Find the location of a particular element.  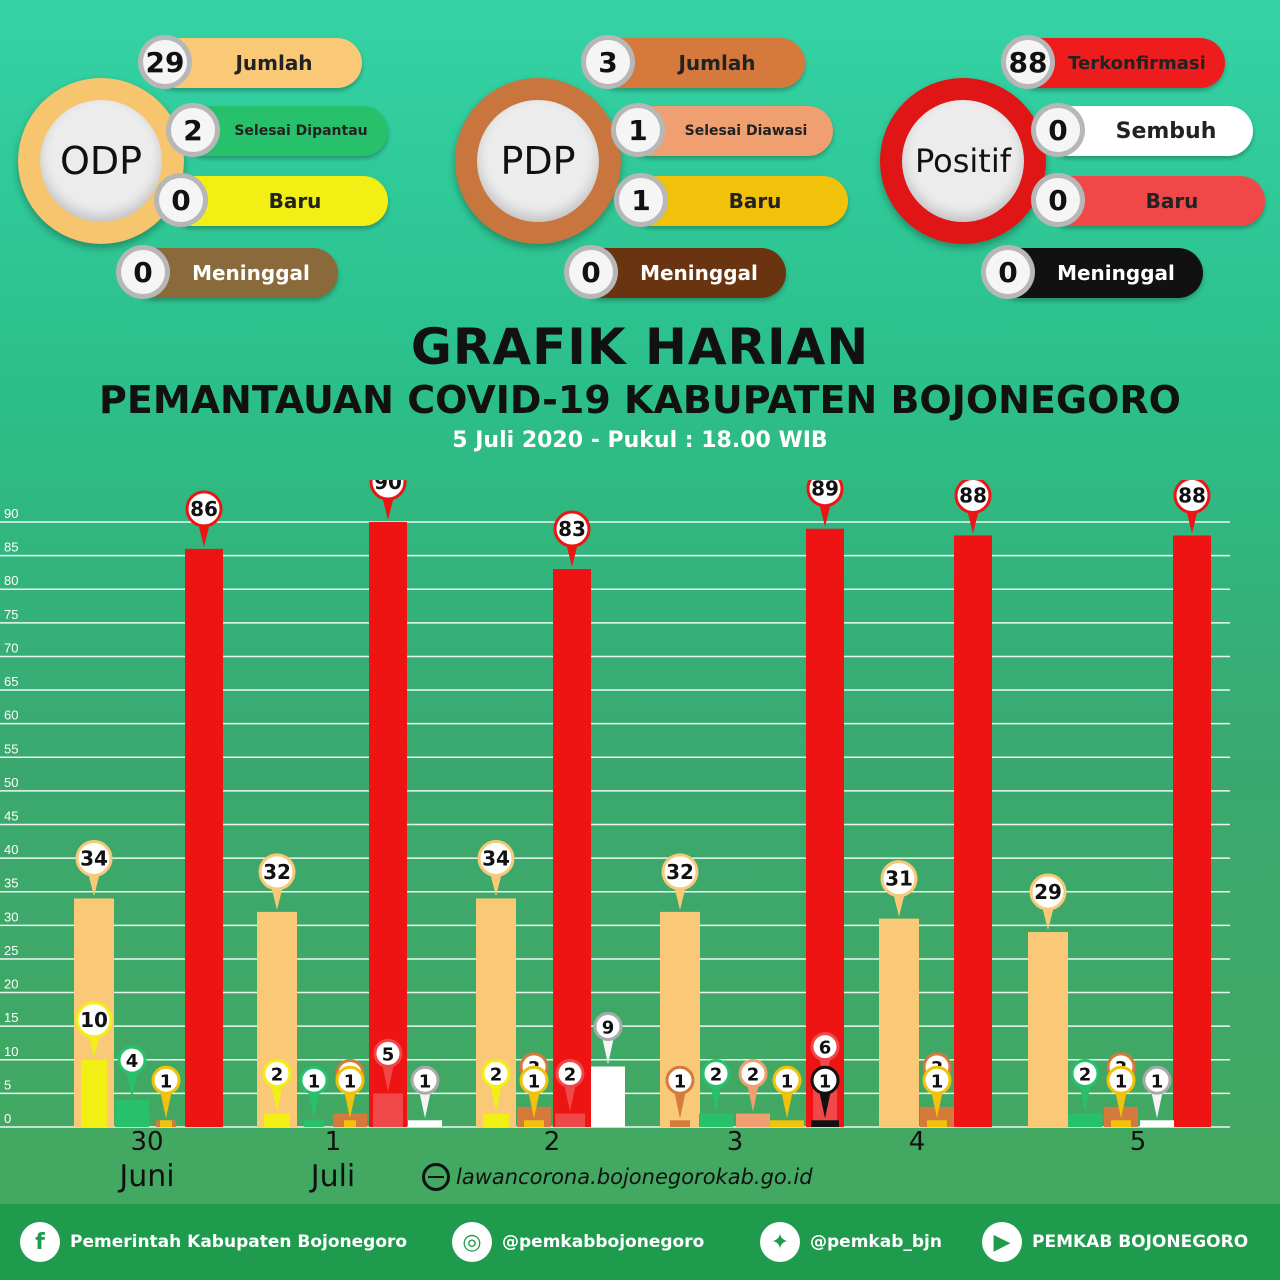

y-tick-label: 5 is located at coordinates (7, 1084).